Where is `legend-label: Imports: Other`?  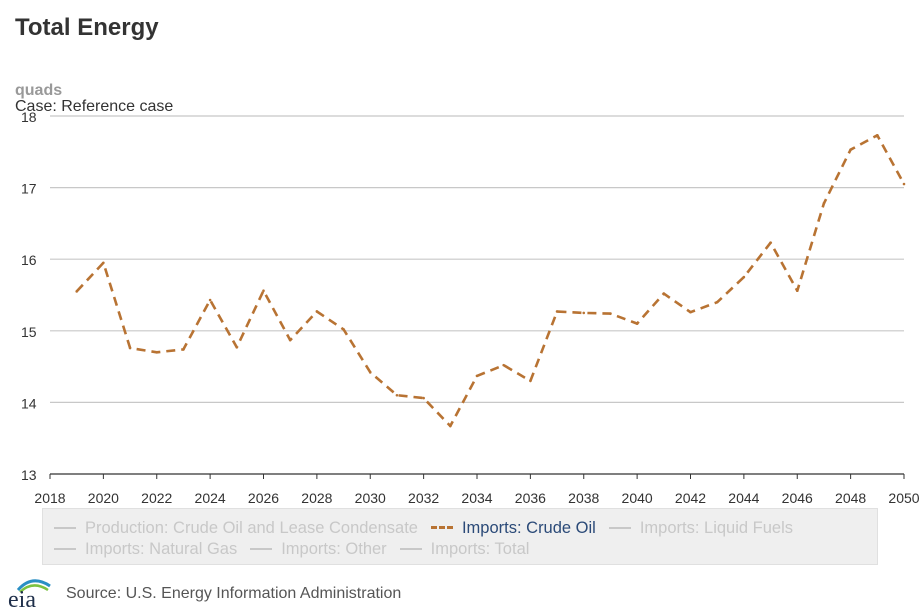 legend-label: Imports: Other is located at coordinates (334, 549).